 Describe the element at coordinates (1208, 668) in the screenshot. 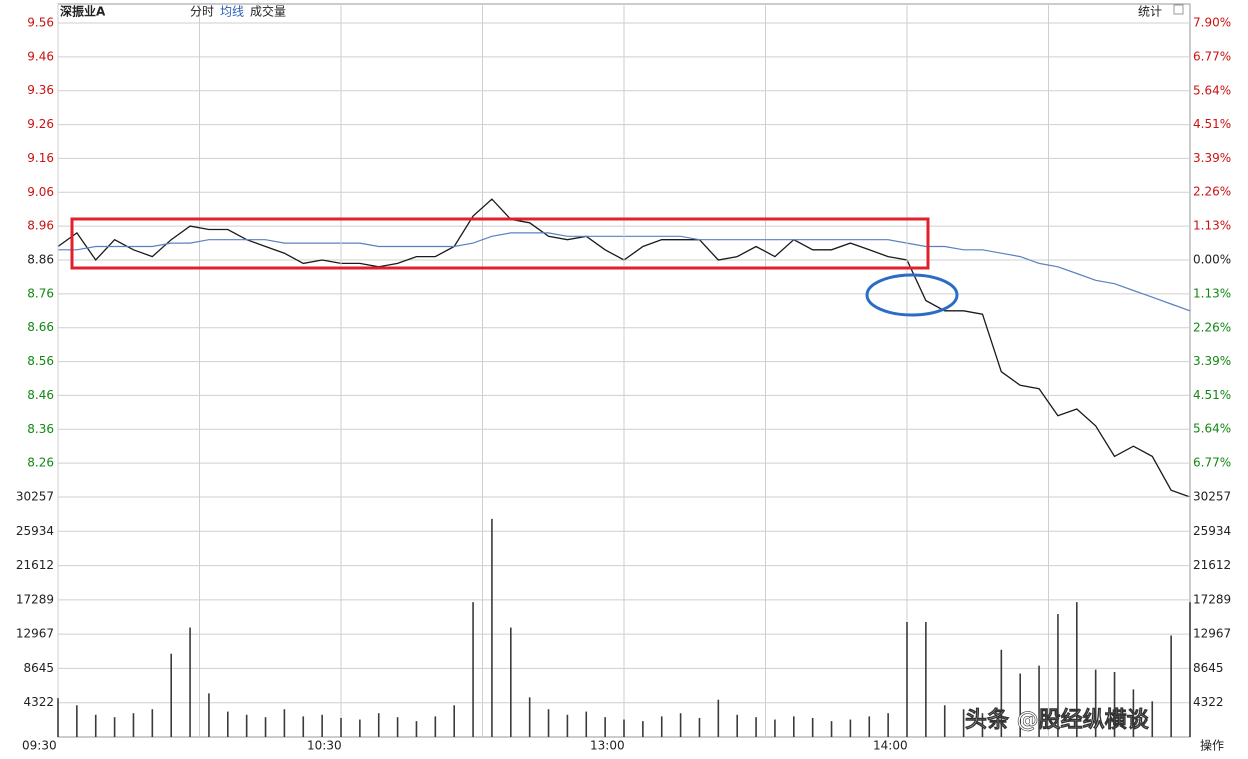

I see `y2-tick-label: 8645` at that location.